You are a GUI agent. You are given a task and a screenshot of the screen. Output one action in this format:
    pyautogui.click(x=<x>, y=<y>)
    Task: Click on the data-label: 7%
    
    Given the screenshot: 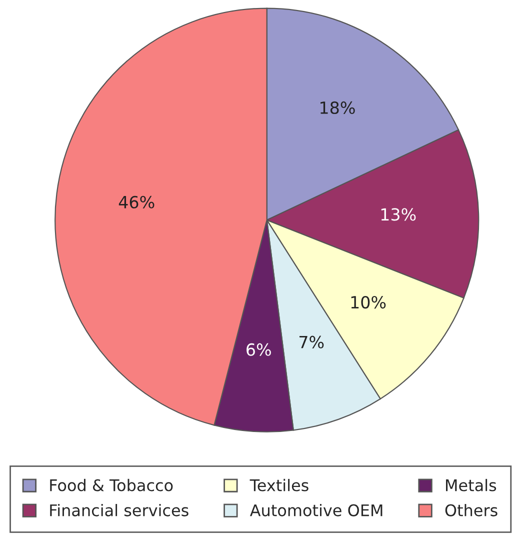 What is the action you would take?
    pyautogui.click(x=311, y=342)
    